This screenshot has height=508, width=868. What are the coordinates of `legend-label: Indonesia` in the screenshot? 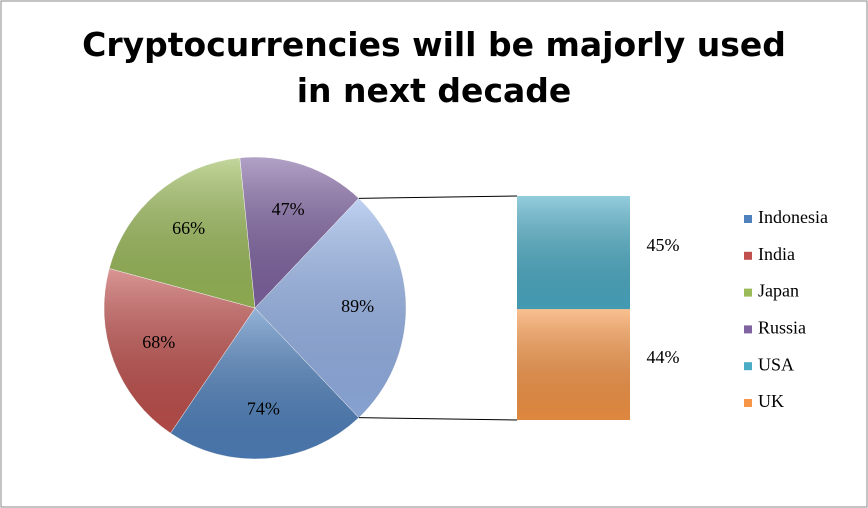 It's located at (793, 217).